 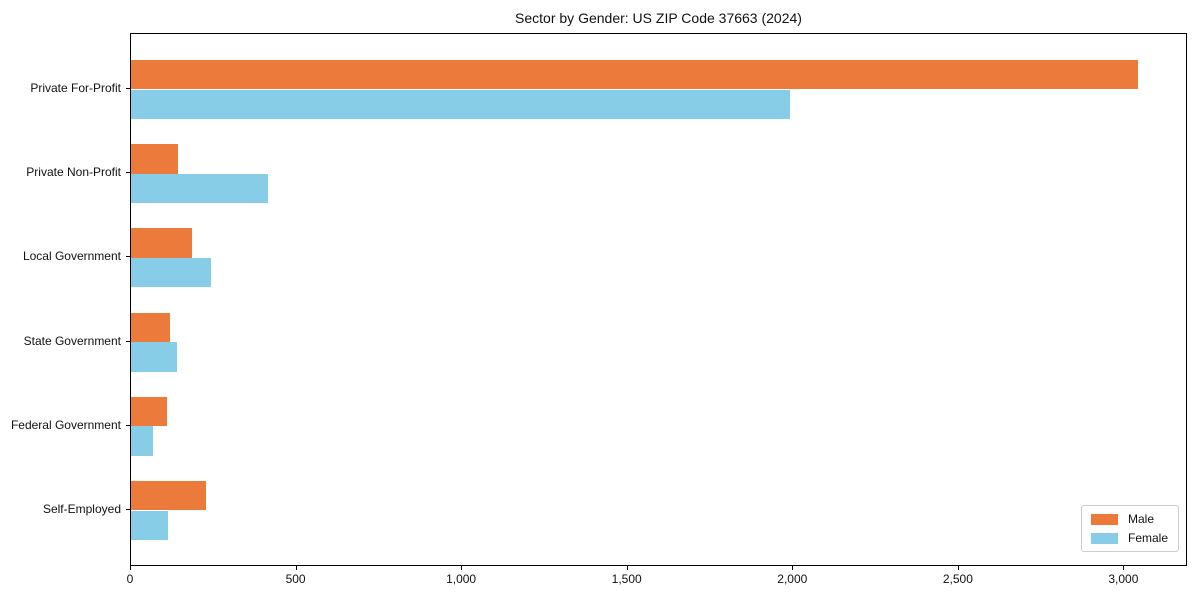 I want to click on x-tick-label-1: 500, so click(x=295, y=579).